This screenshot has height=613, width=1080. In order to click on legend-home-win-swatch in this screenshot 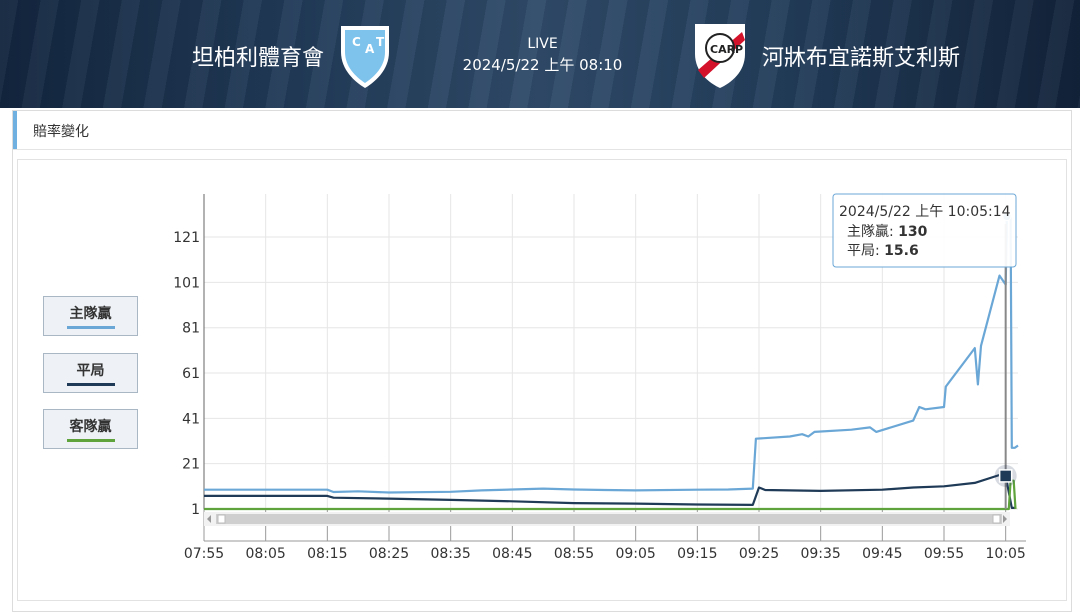, I will do `click(91, 327)`.